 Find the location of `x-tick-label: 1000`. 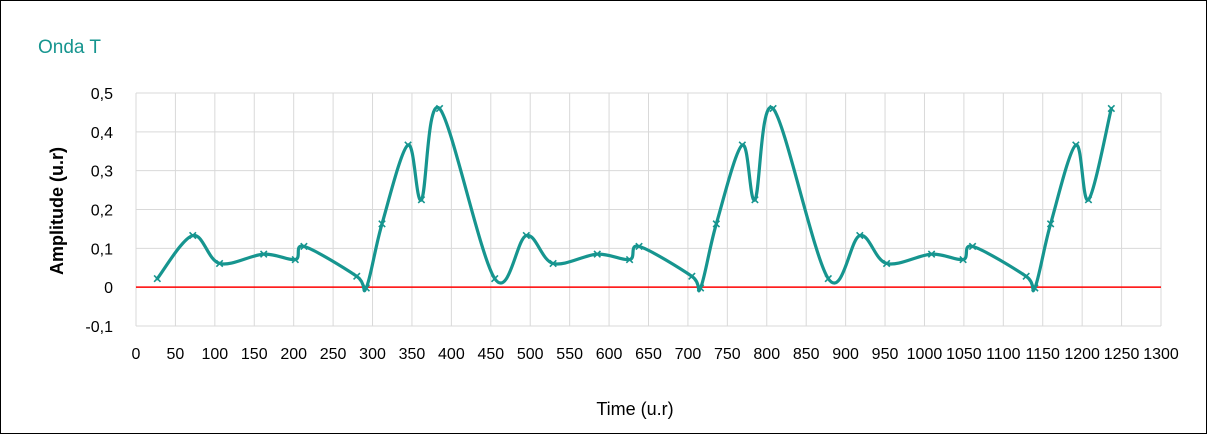

x-tick-label: 1000 is located at coordinates (925, 354).